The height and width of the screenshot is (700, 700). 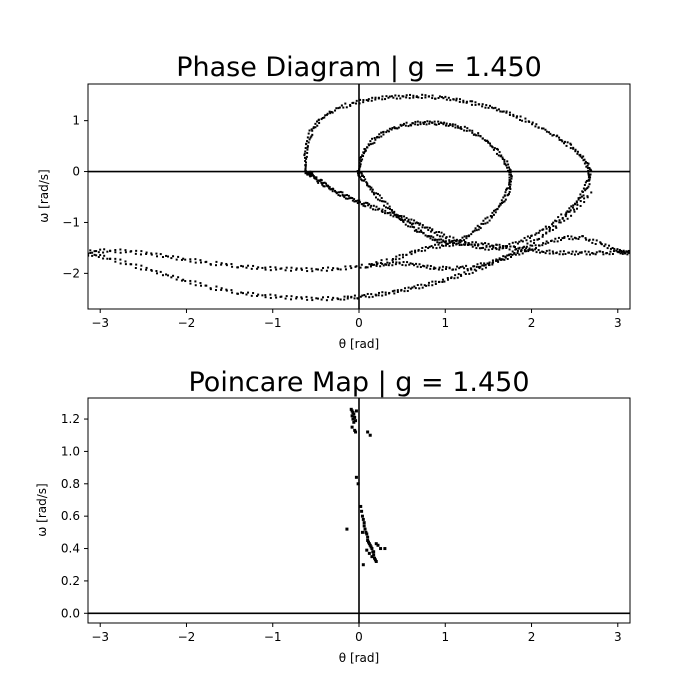 I want to click on poincare-points, so click(x=366, y=487).